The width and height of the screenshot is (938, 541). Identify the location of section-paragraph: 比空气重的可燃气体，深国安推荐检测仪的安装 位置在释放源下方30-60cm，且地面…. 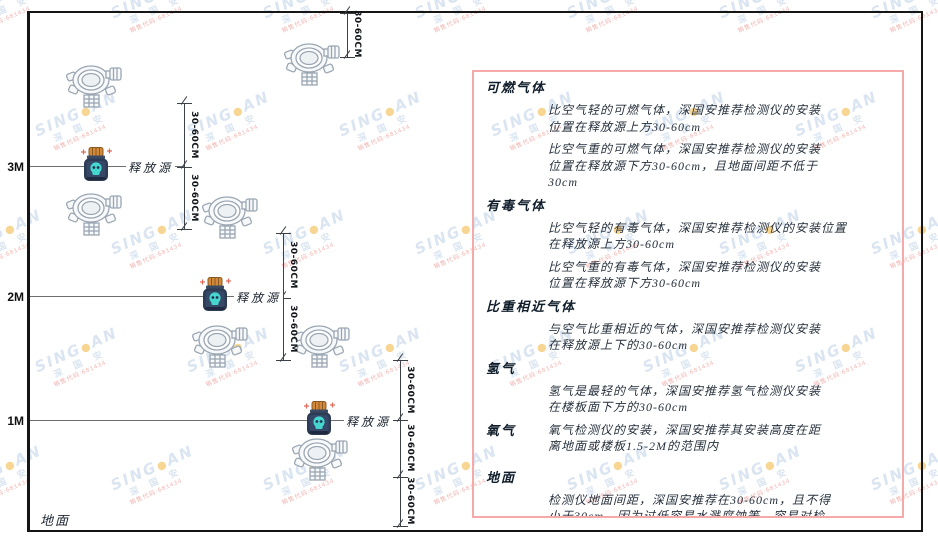
(685, 165).